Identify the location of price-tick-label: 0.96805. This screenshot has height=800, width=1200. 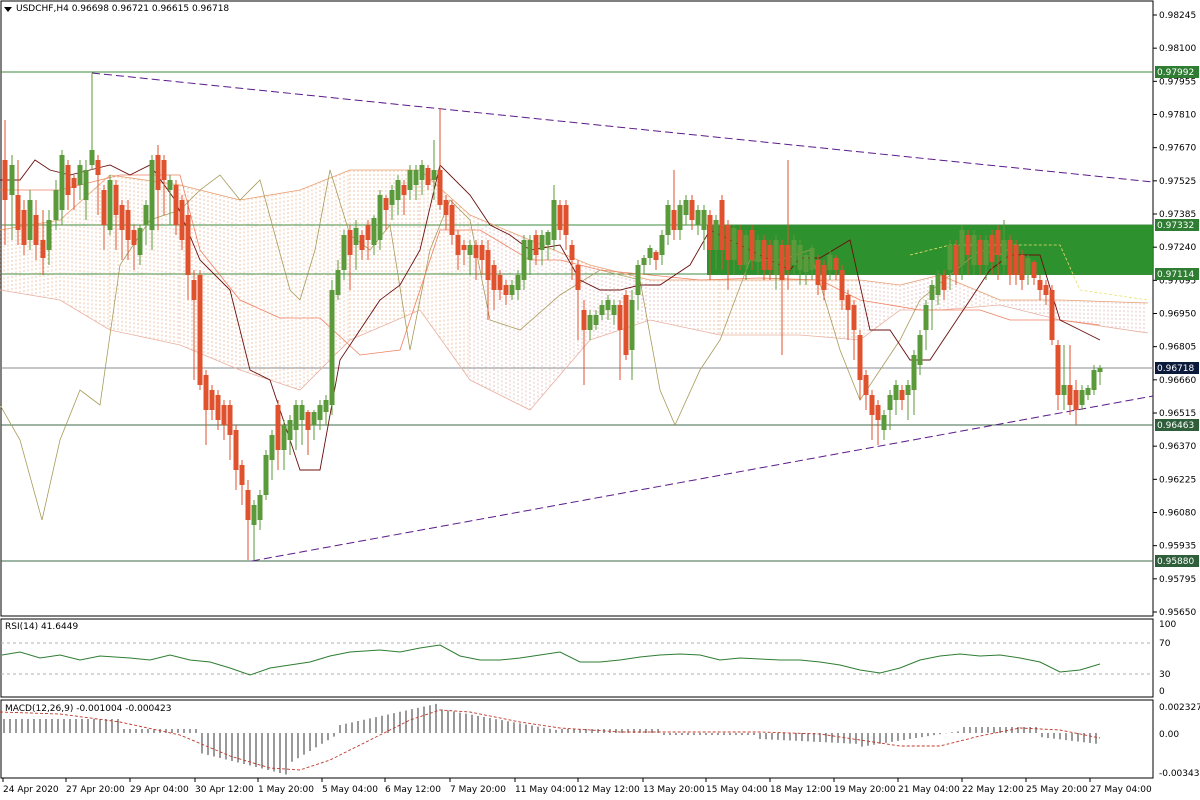
(1177, 348).